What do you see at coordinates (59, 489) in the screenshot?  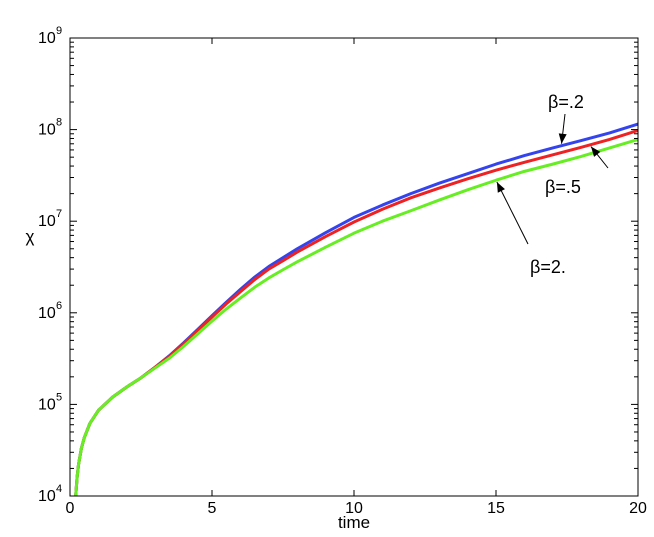 I see `y-tick-exponent: 4` at bounding box center [59, 489].